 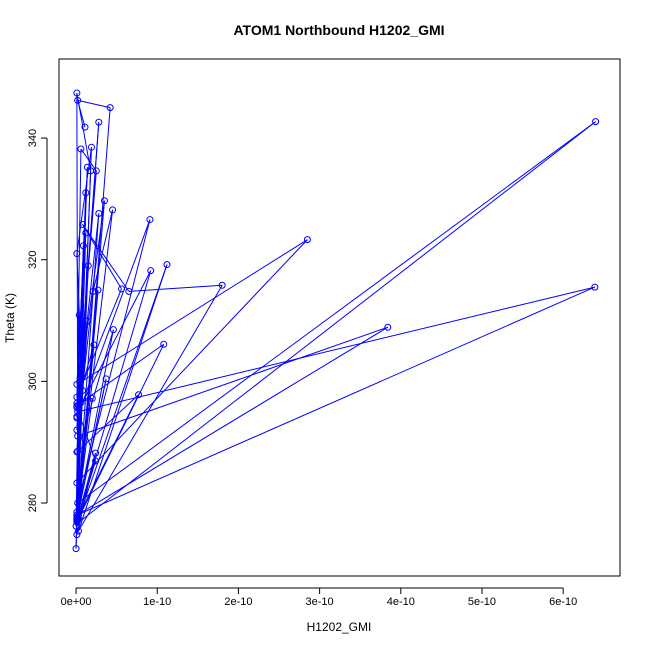 What do you see at coordinates (563, 602) in the screenshot?
I see `x-tick-label: 6e-10` at bounding box center [563, 602].